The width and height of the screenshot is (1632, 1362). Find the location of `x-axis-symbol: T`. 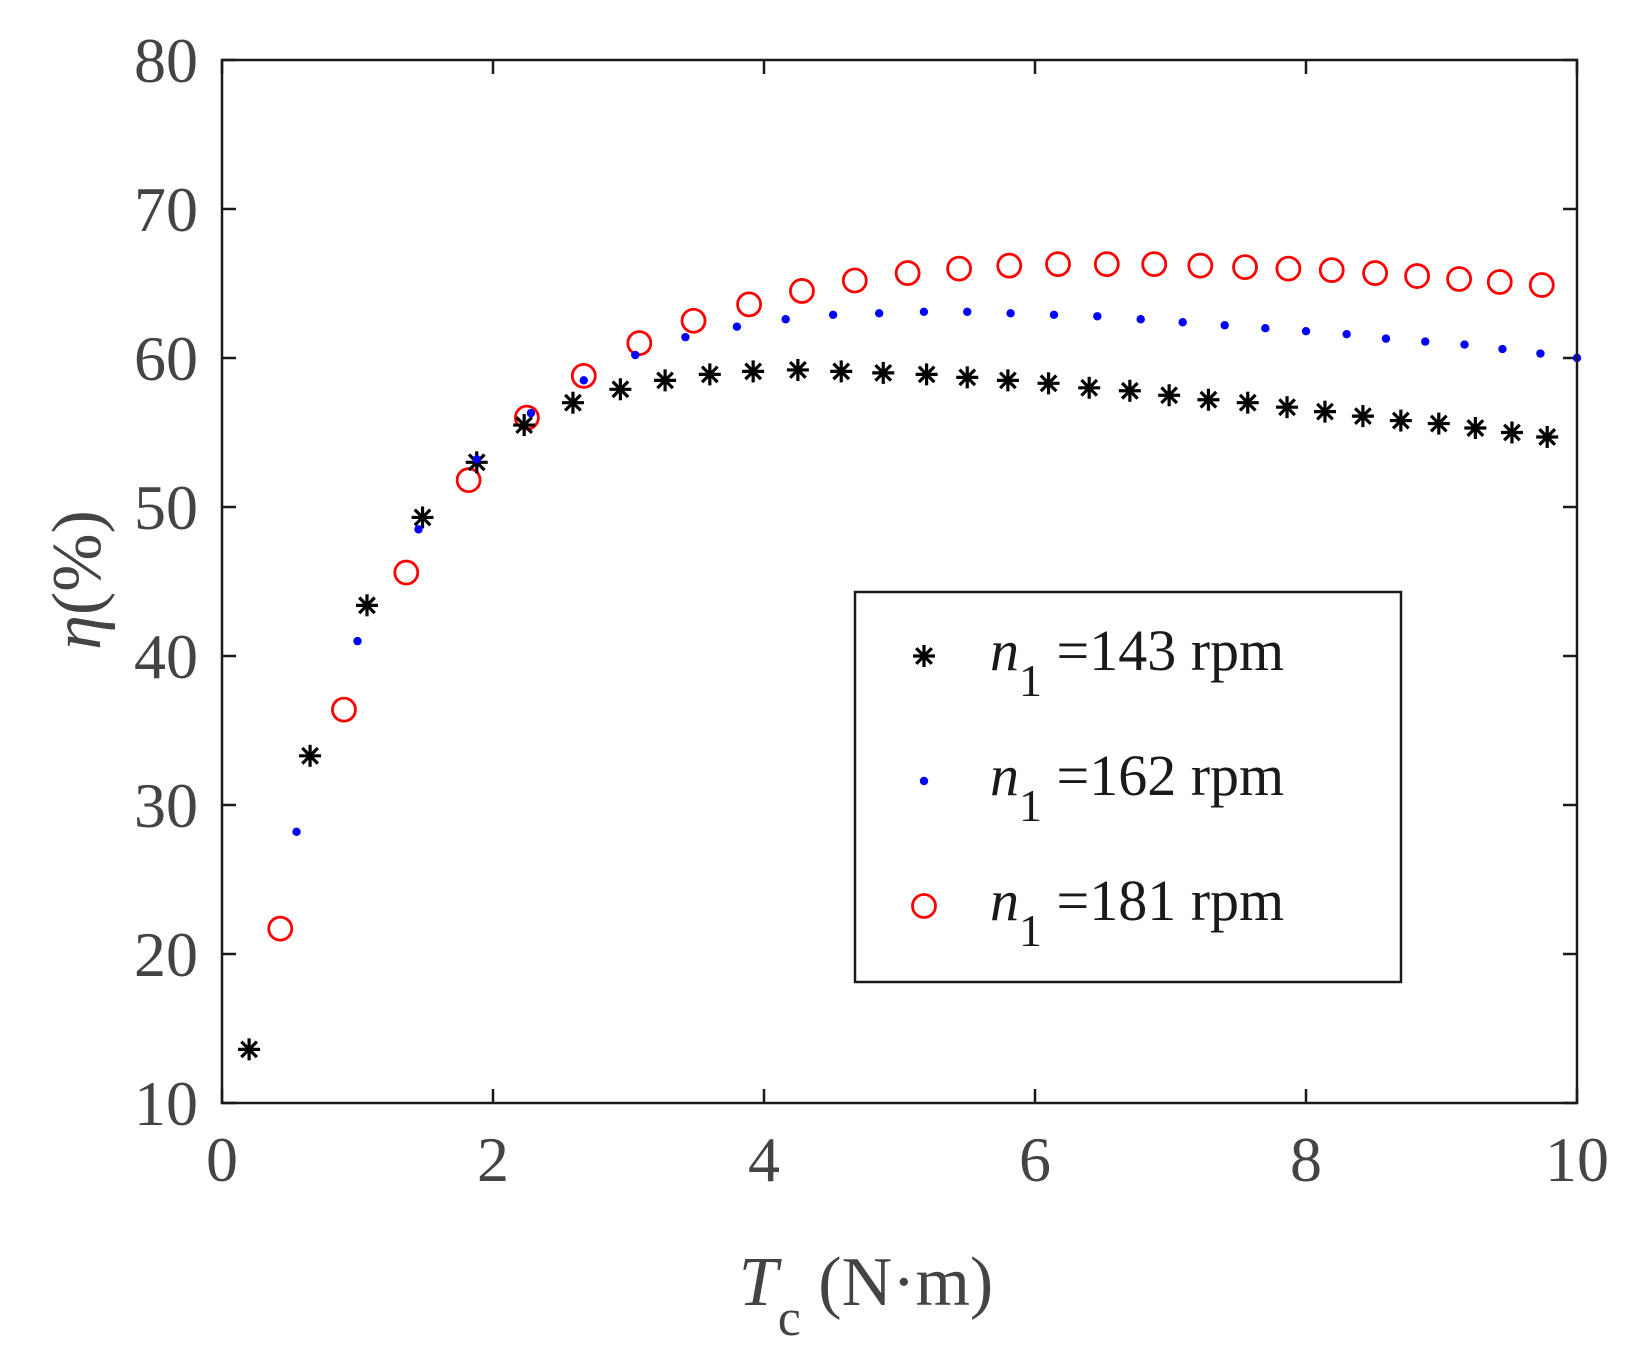

x-axis-symbol: T is located at coordinates (761, 1282).